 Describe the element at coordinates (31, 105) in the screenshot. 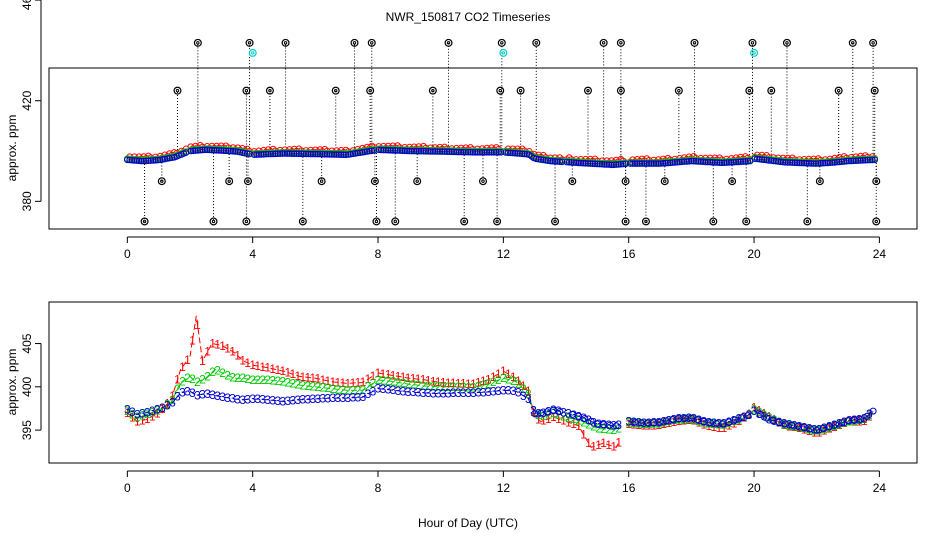

I see `upper-y-axis: 380 420 460` at that location.